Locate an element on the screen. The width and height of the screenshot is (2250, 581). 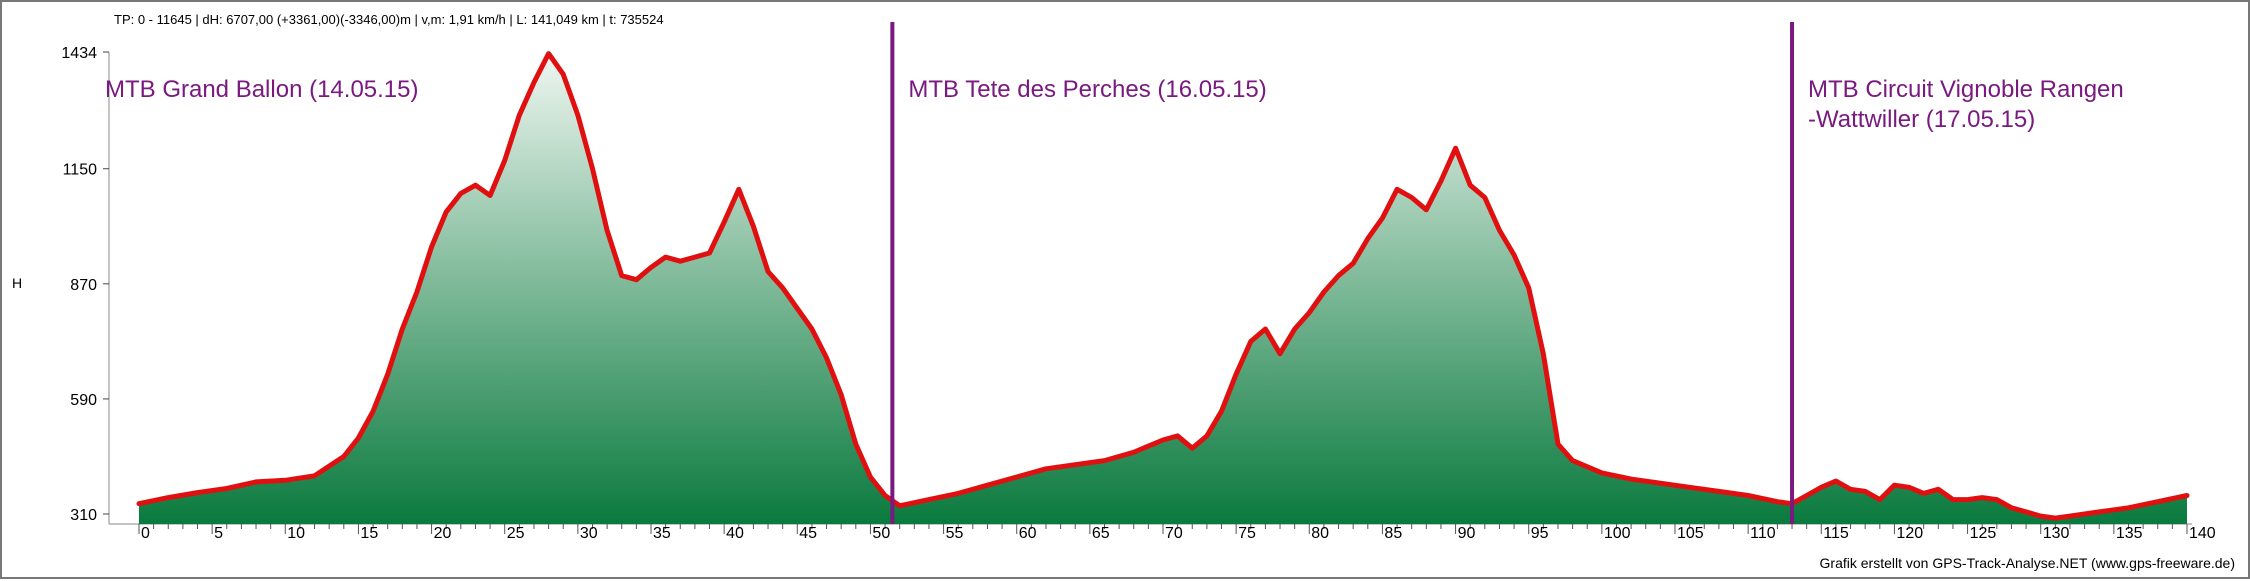
x-tick-label: 90 is located at coordinates (1467, 533).